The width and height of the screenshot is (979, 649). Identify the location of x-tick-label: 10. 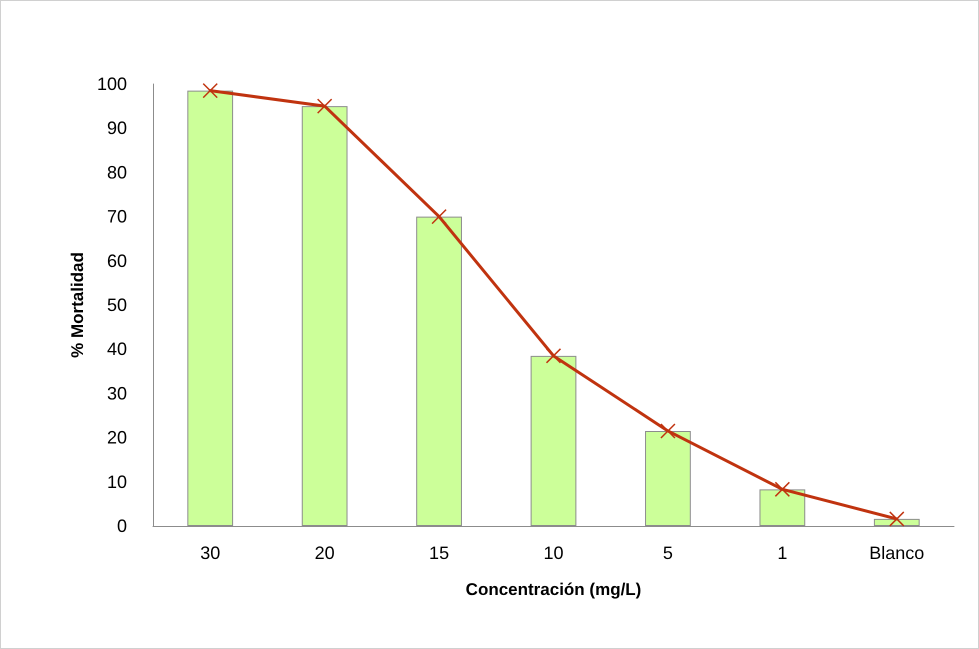
(553, 553).